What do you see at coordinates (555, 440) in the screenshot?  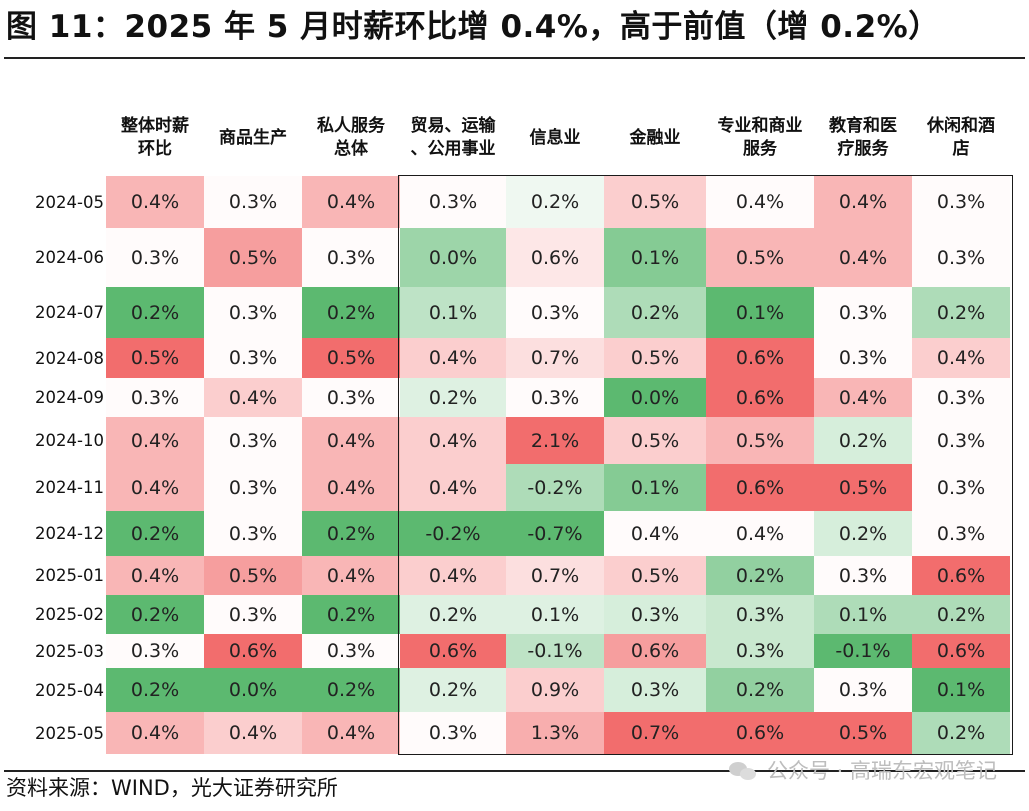 I see `heatmap-cell: 2.1%` at bounding box center [555, 440].